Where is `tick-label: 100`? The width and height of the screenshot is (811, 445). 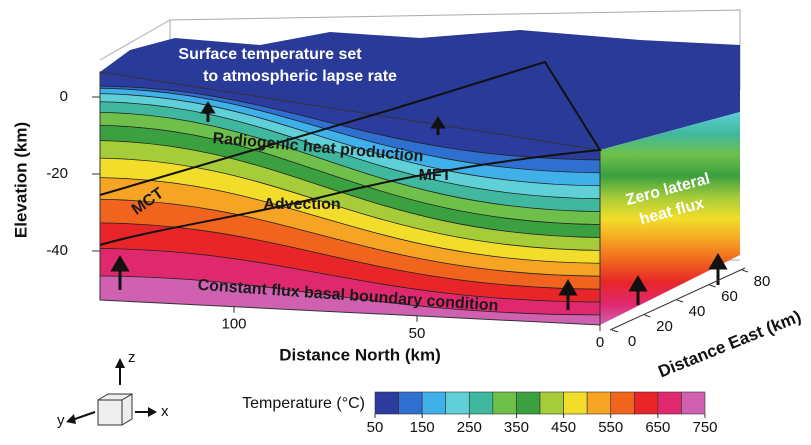
tick-label: 100 is located at coordinates (233, 324).